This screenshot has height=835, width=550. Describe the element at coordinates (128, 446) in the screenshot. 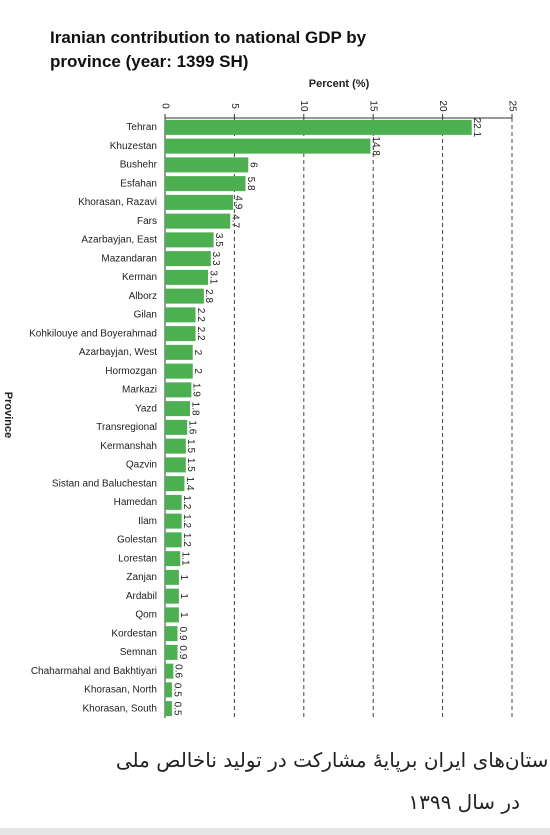

I see `y-tick-label: Kermanshah` at that location.